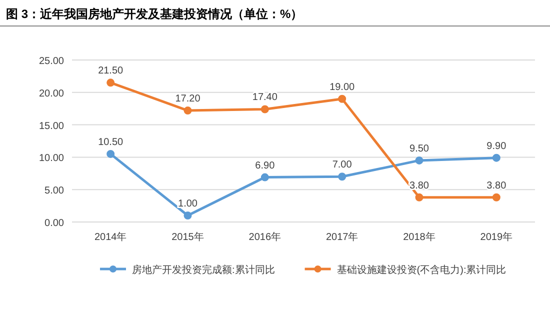  Describe the element at coordinates (54, 191) in the screenshot. I see `y-tick-label: 5.00` at that location.